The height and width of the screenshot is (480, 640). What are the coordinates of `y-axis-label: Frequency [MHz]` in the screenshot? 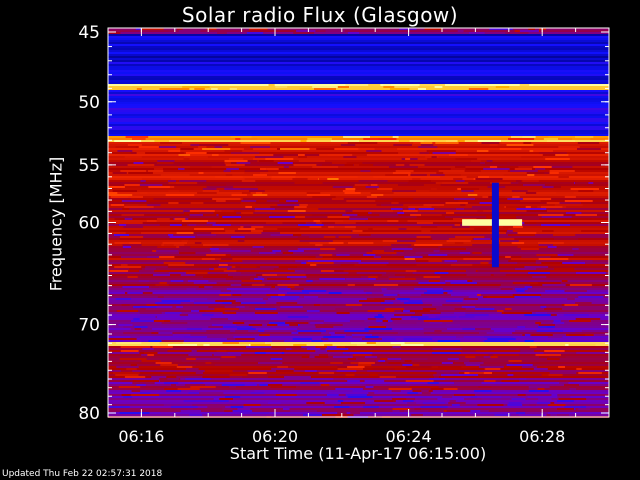 It's located at (56, 224).